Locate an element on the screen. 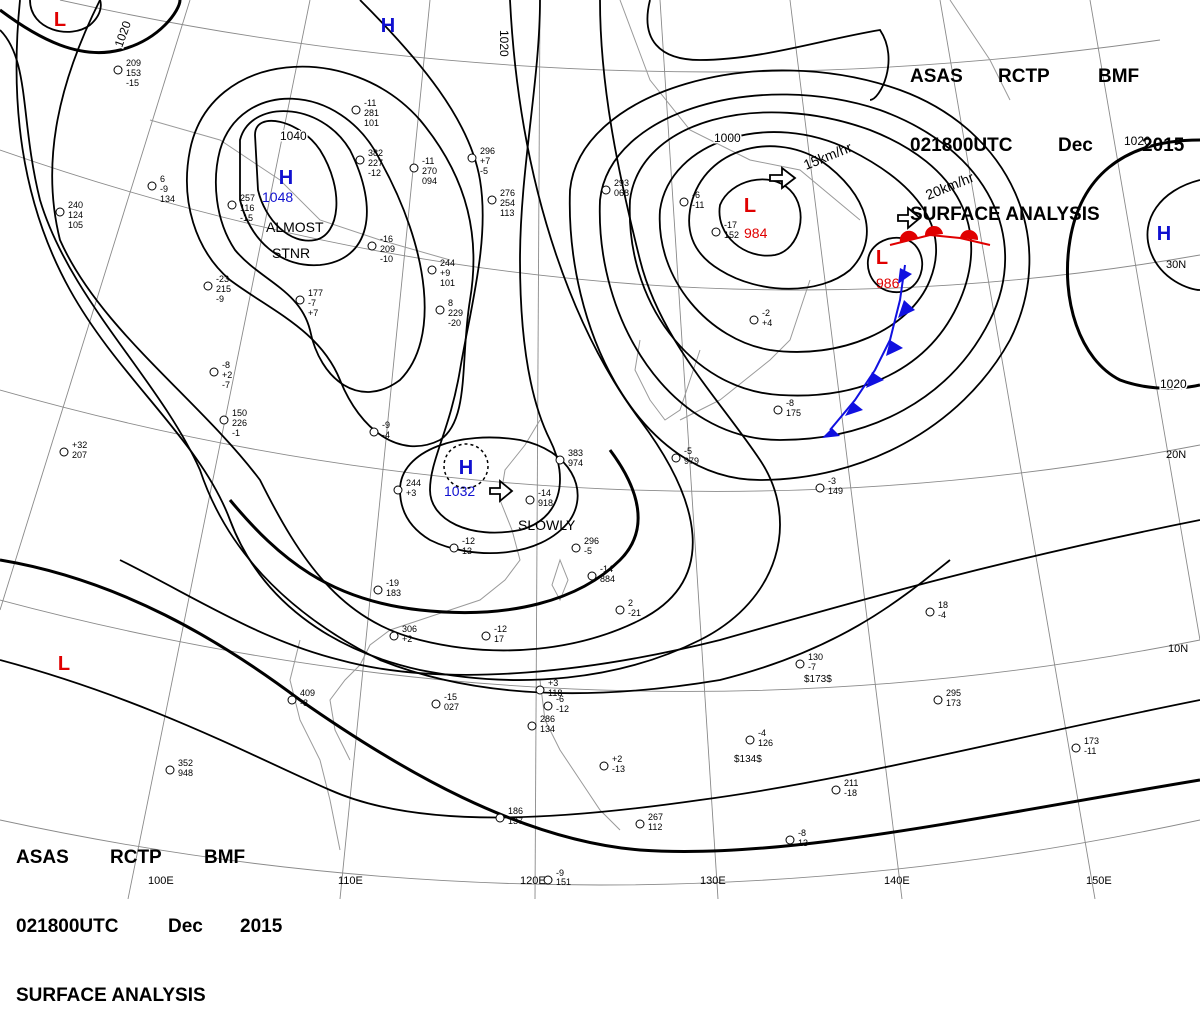  station-value-label: +9 is located at coordinates (445, 273).